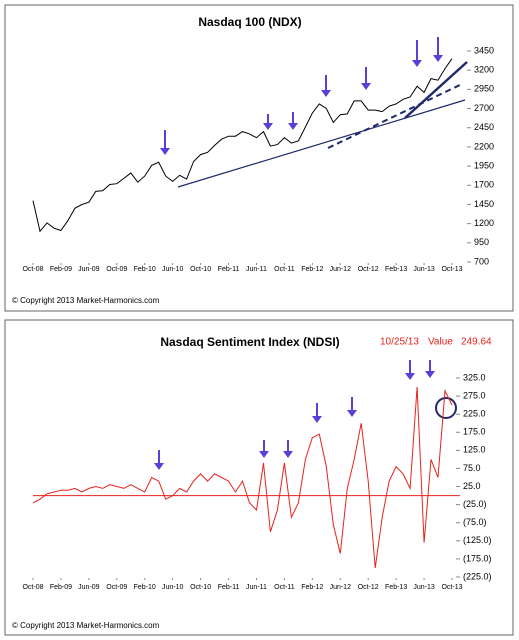 This screenshot has height=640, width=519. What do you see at coordinates (484, 165) in the screenshot?
I see `y-tick-label: 1950` at bounding box center [484, 165].